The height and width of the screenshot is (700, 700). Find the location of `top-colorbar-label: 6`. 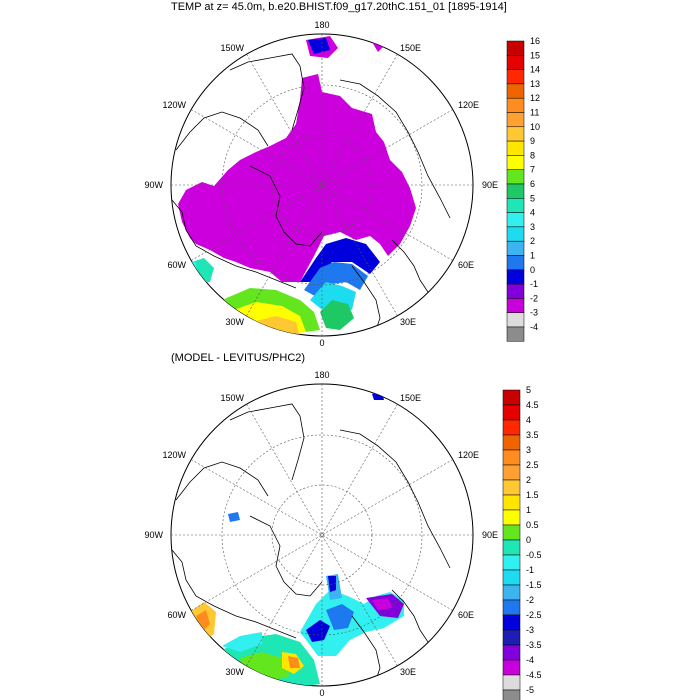

top-colorbar-label: 6 is located at coordinates (532, 184).